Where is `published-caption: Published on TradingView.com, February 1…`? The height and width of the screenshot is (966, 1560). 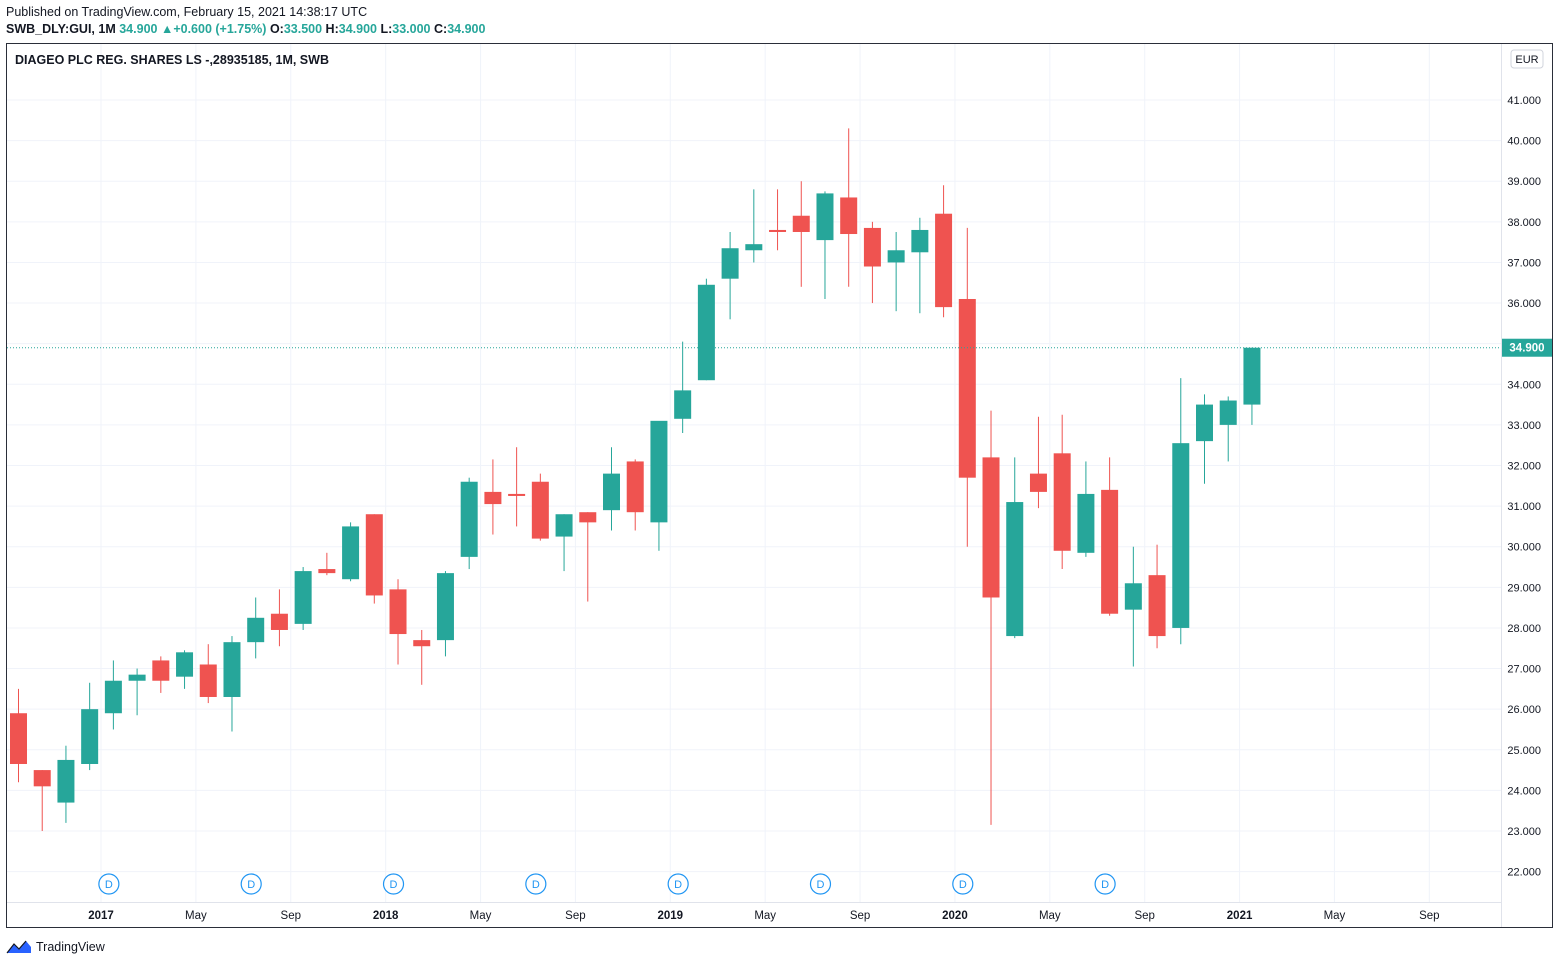 published-caption: Published on TradingView.com, February 1… is located at coordinates (187, 12).